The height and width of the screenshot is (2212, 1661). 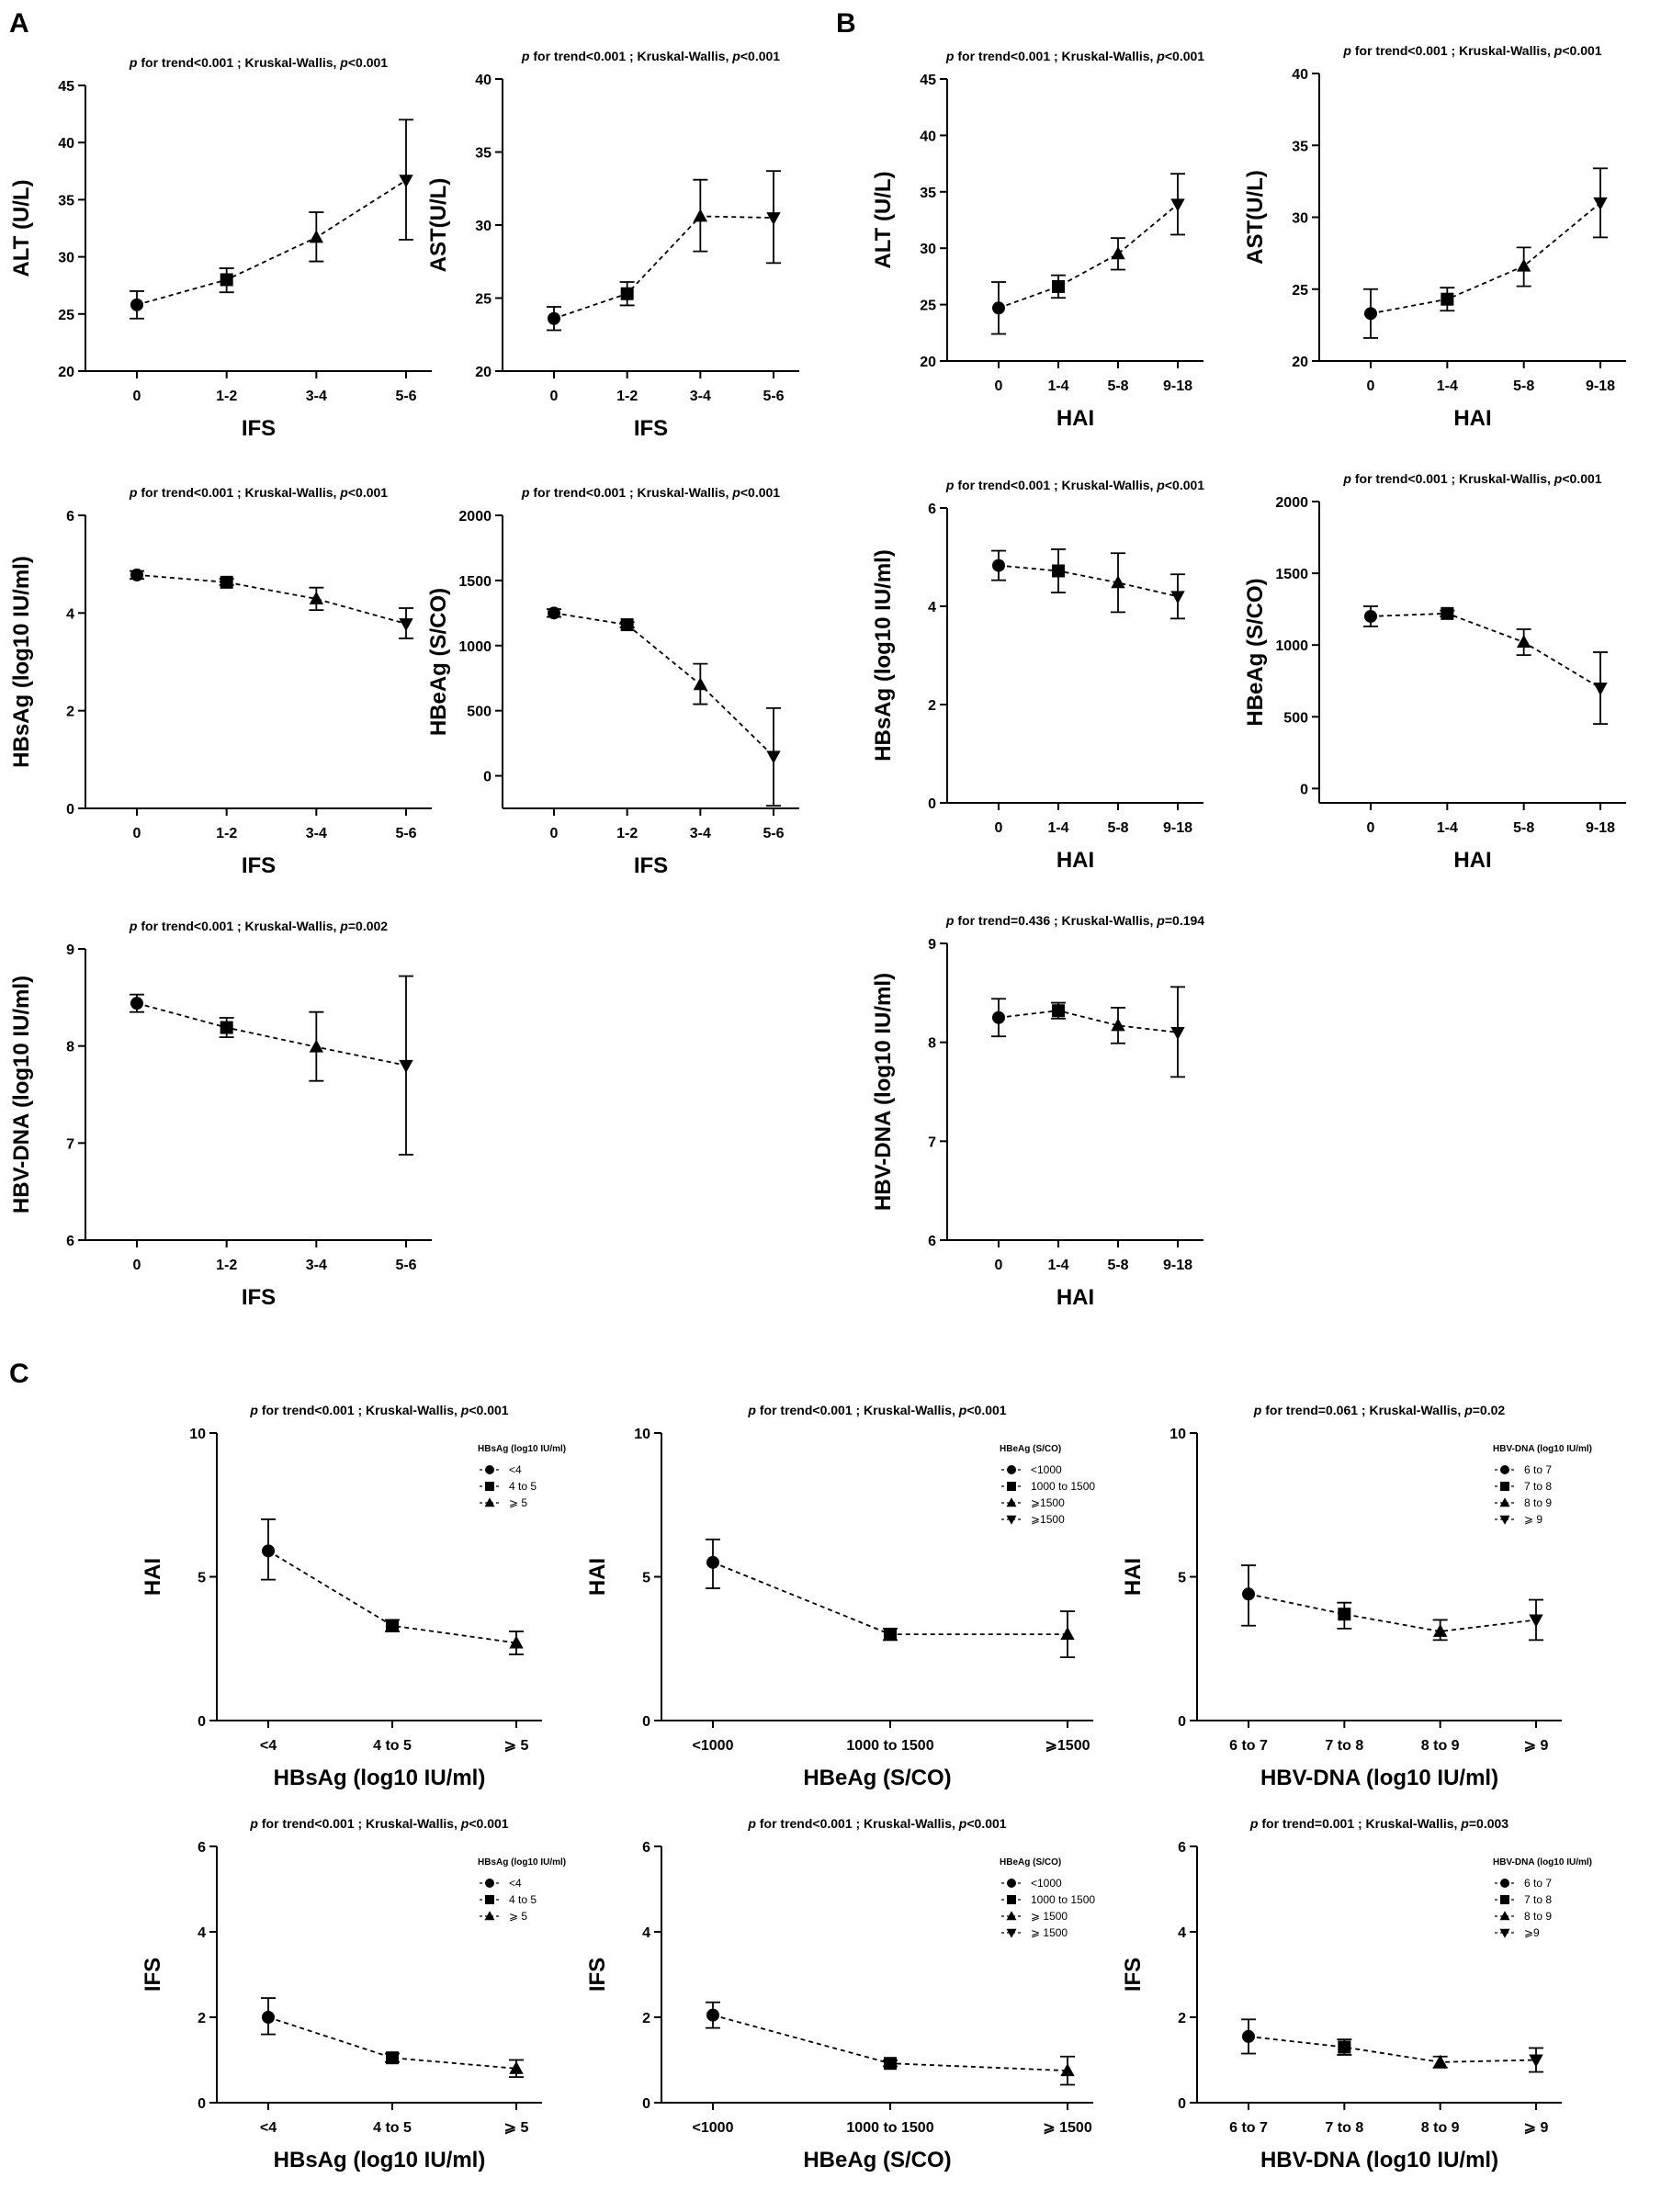 What do you see at coordinates (1048, 1502) in the screenshot?
I see `legend-entry: ⩾1500` at bounding box center [1048, 1502].